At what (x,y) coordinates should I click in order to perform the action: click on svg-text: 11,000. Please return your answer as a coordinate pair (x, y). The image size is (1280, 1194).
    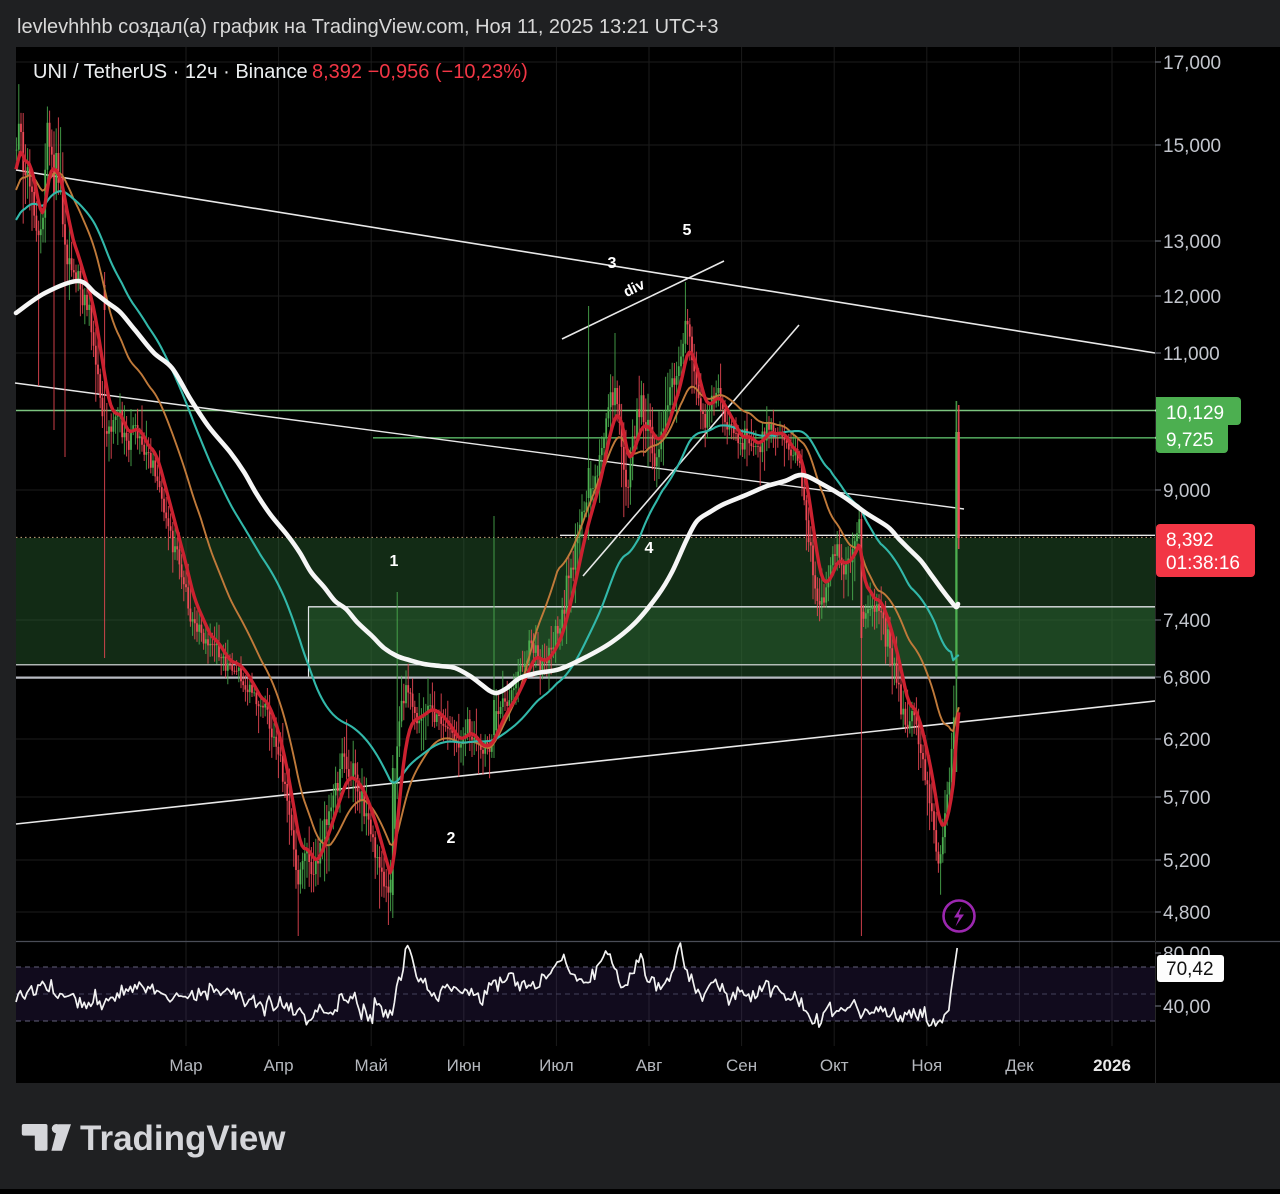
    Looking at the image, I should click on (1191, 354).